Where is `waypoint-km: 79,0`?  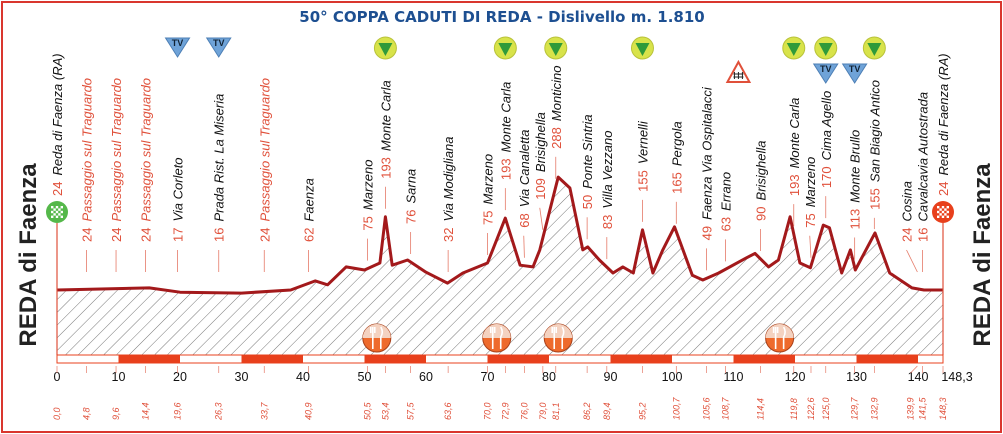
waypoint-km: 79,0 is located at coordinates (543, 411).